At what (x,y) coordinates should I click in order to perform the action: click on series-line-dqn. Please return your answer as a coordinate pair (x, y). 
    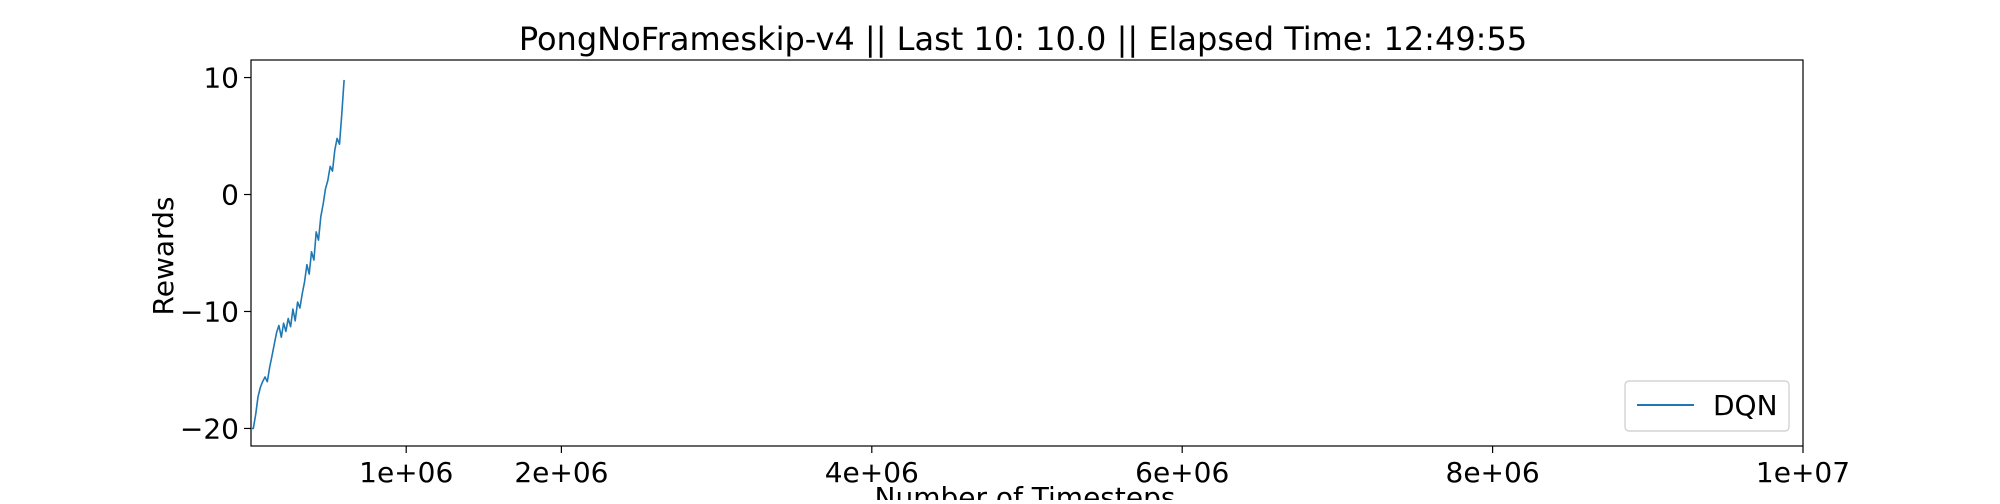
    Looking at the image, I should click on (298, 254).